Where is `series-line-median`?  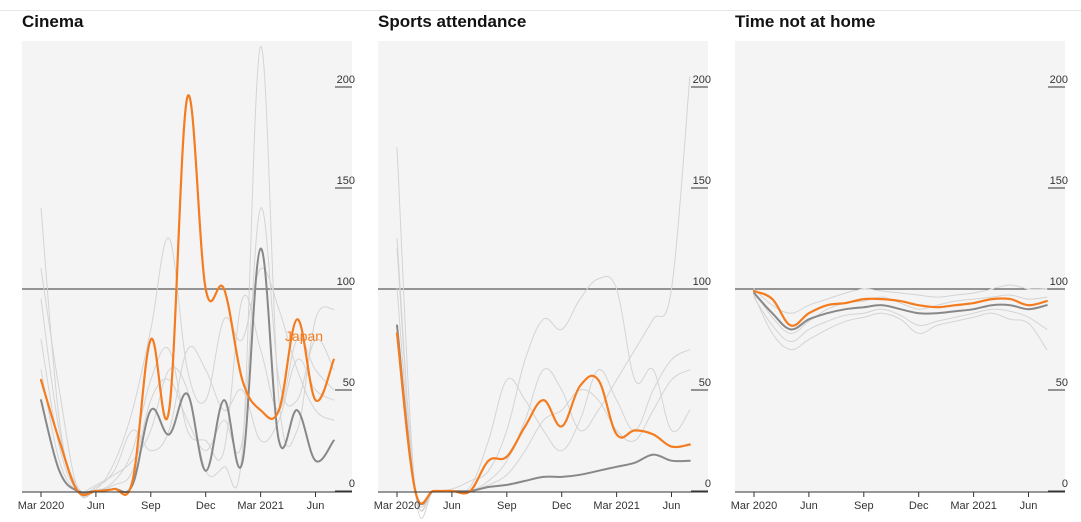 series-line-median is located at coordinates (900, 311).